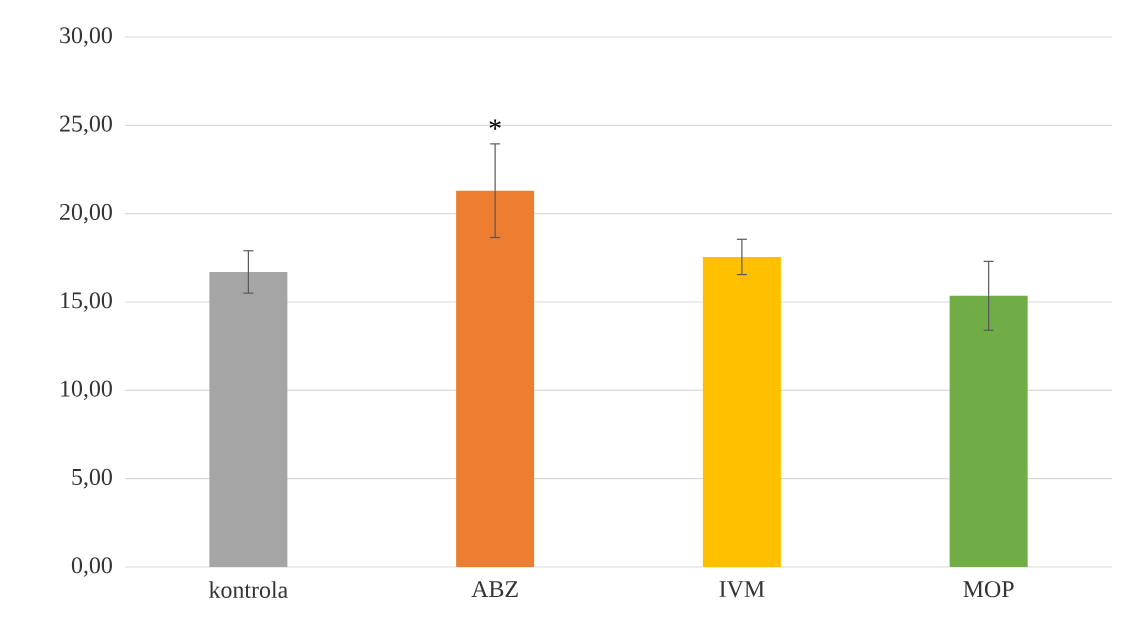  Describe the element at coordinates (92, 478) in the screenshot. I see `y-tick-label: 5,00` at that location.